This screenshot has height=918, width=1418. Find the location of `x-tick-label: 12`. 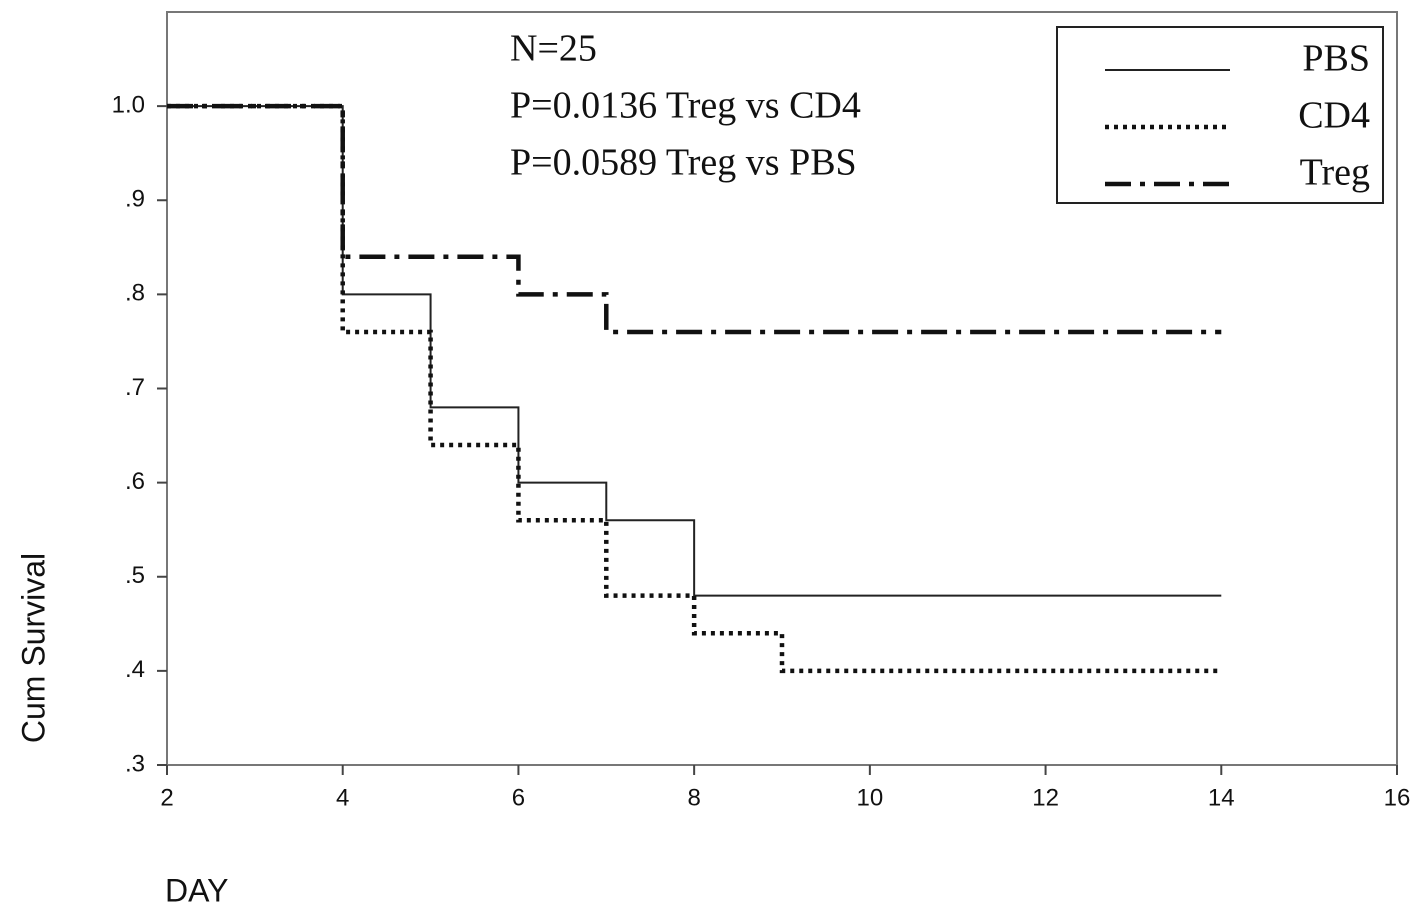

x-tick-label: 12 is located at coordinates (1045, 797).